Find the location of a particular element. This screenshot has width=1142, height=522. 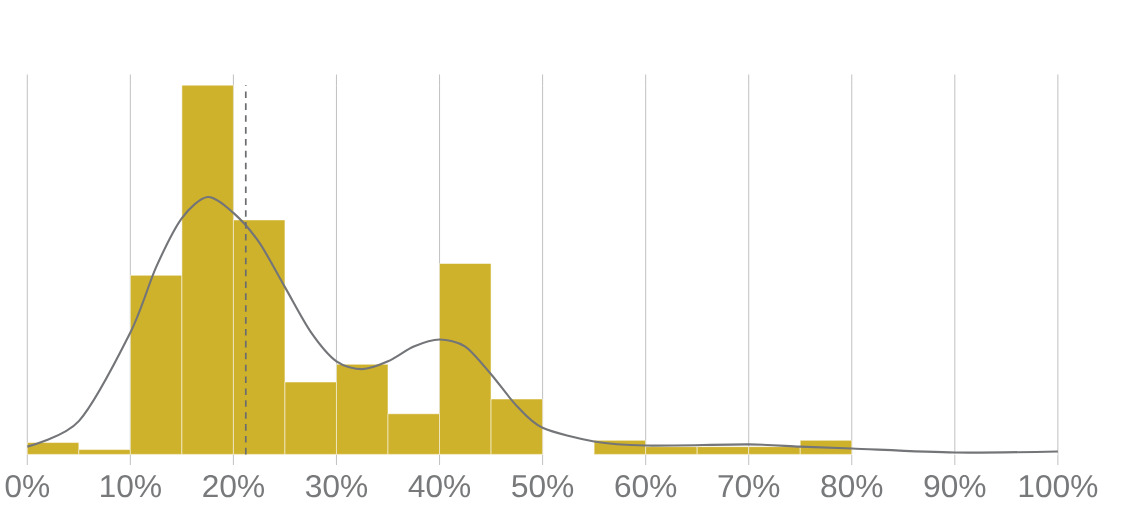

x-tick-label: 30% is located at coordinates (336, 486).